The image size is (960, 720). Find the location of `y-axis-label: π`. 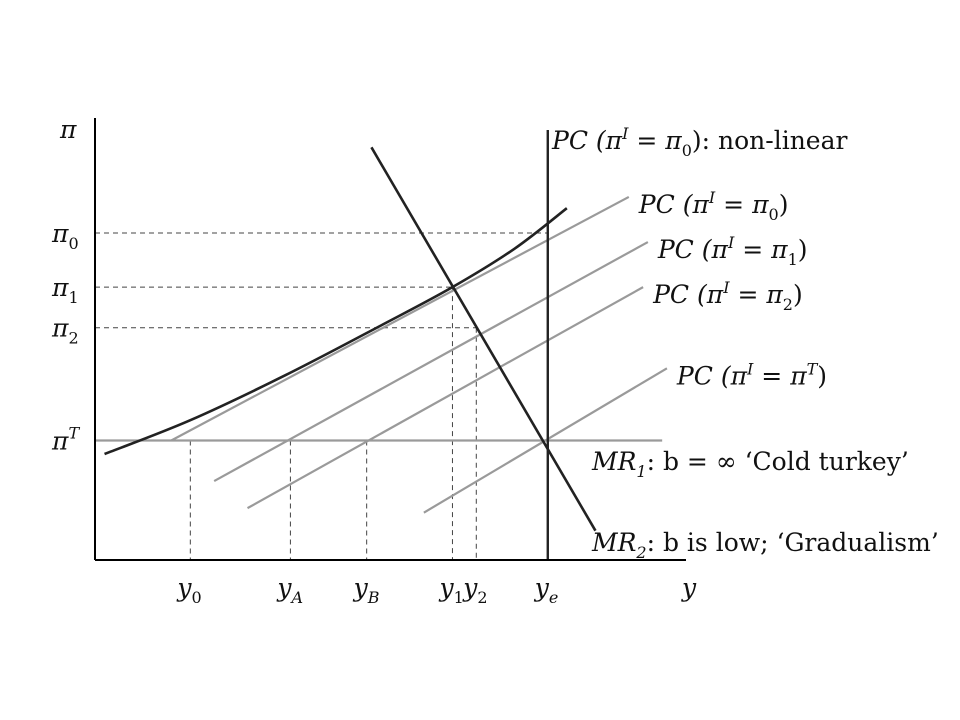

y-axis-label: π is located at coordinates (68, 129).